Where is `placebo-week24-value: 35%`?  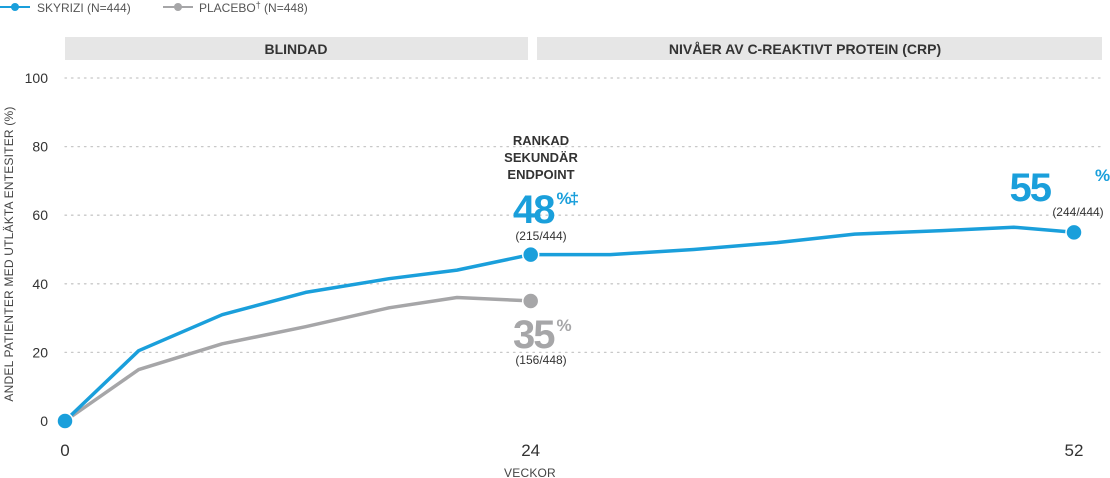 placebo-week24-value: 35% is located at coordinates (542, 335).